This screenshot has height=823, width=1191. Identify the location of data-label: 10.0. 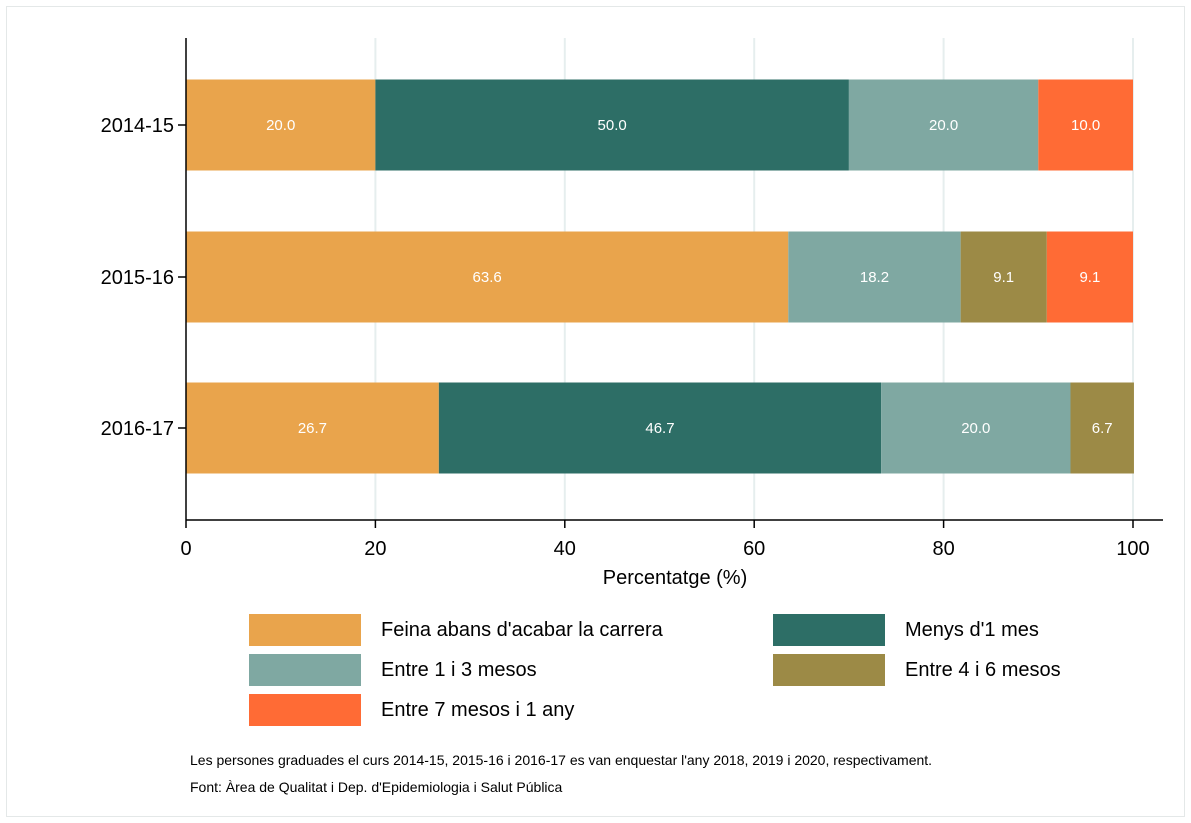
(1085, 125).